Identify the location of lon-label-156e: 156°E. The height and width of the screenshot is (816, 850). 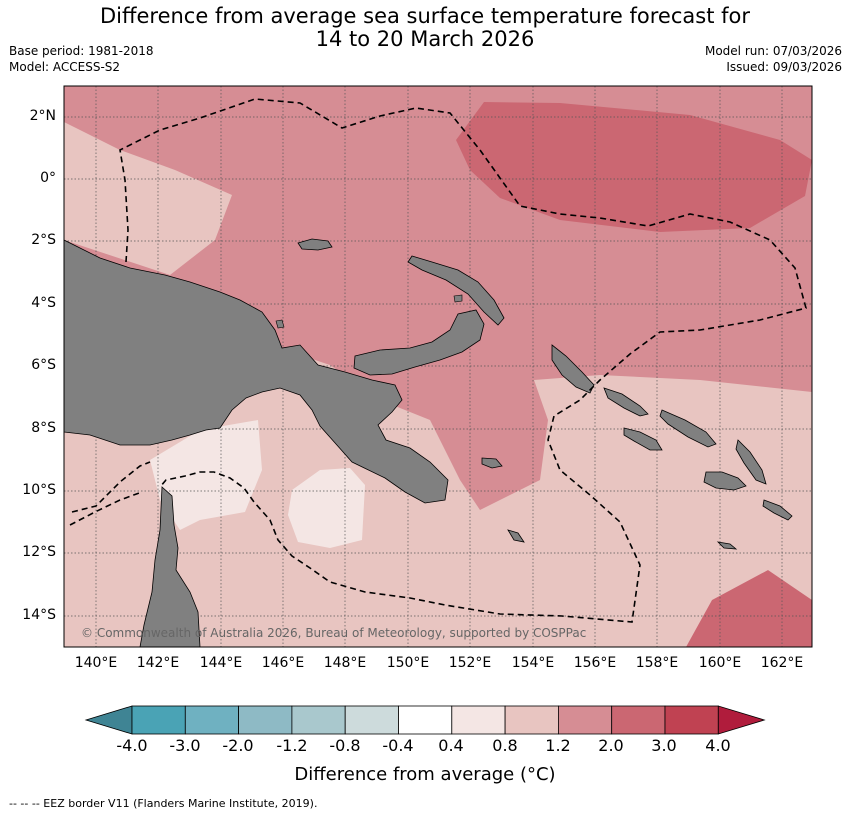
(595, 663).